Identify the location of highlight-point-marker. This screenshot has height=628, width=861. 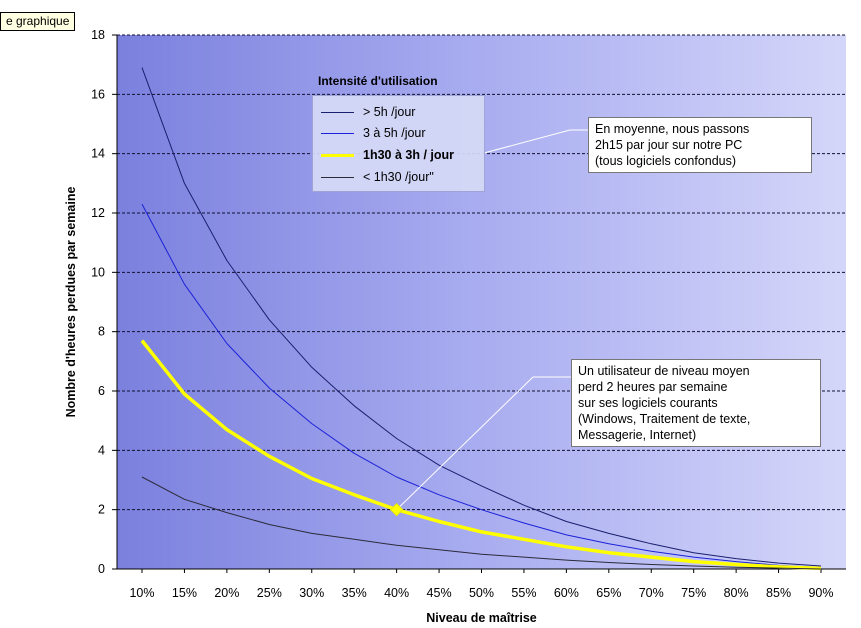
(396, 509).